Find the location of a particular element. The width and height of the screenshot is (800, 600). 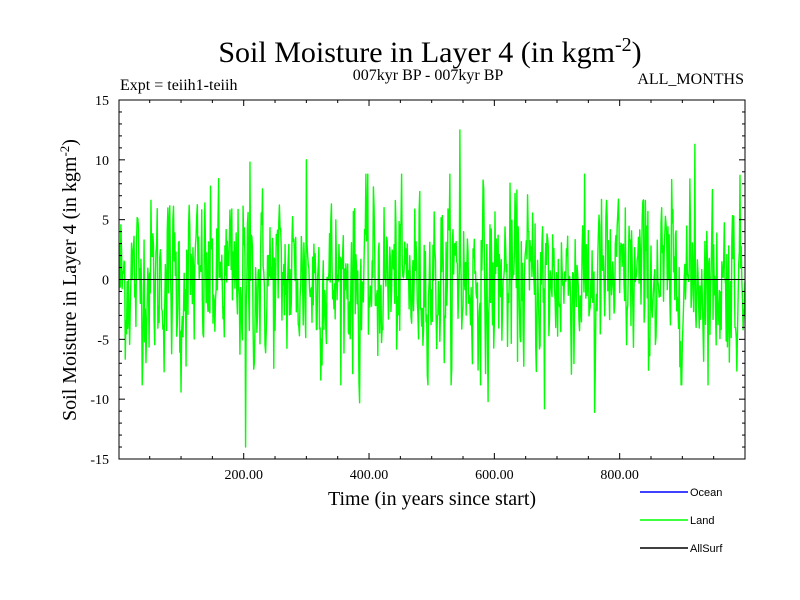

chart-title: Soil Moisture in Layer 4 (in kgm-2) is located at coordinates (429, 51).